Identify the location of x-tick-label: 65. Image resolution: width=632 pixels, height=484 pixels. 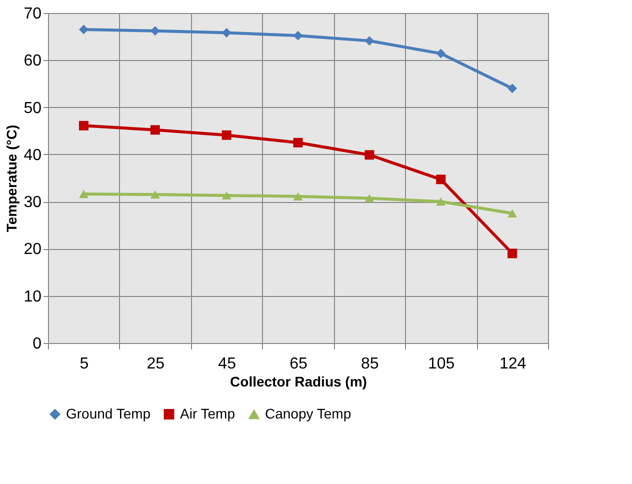
(299, 364).